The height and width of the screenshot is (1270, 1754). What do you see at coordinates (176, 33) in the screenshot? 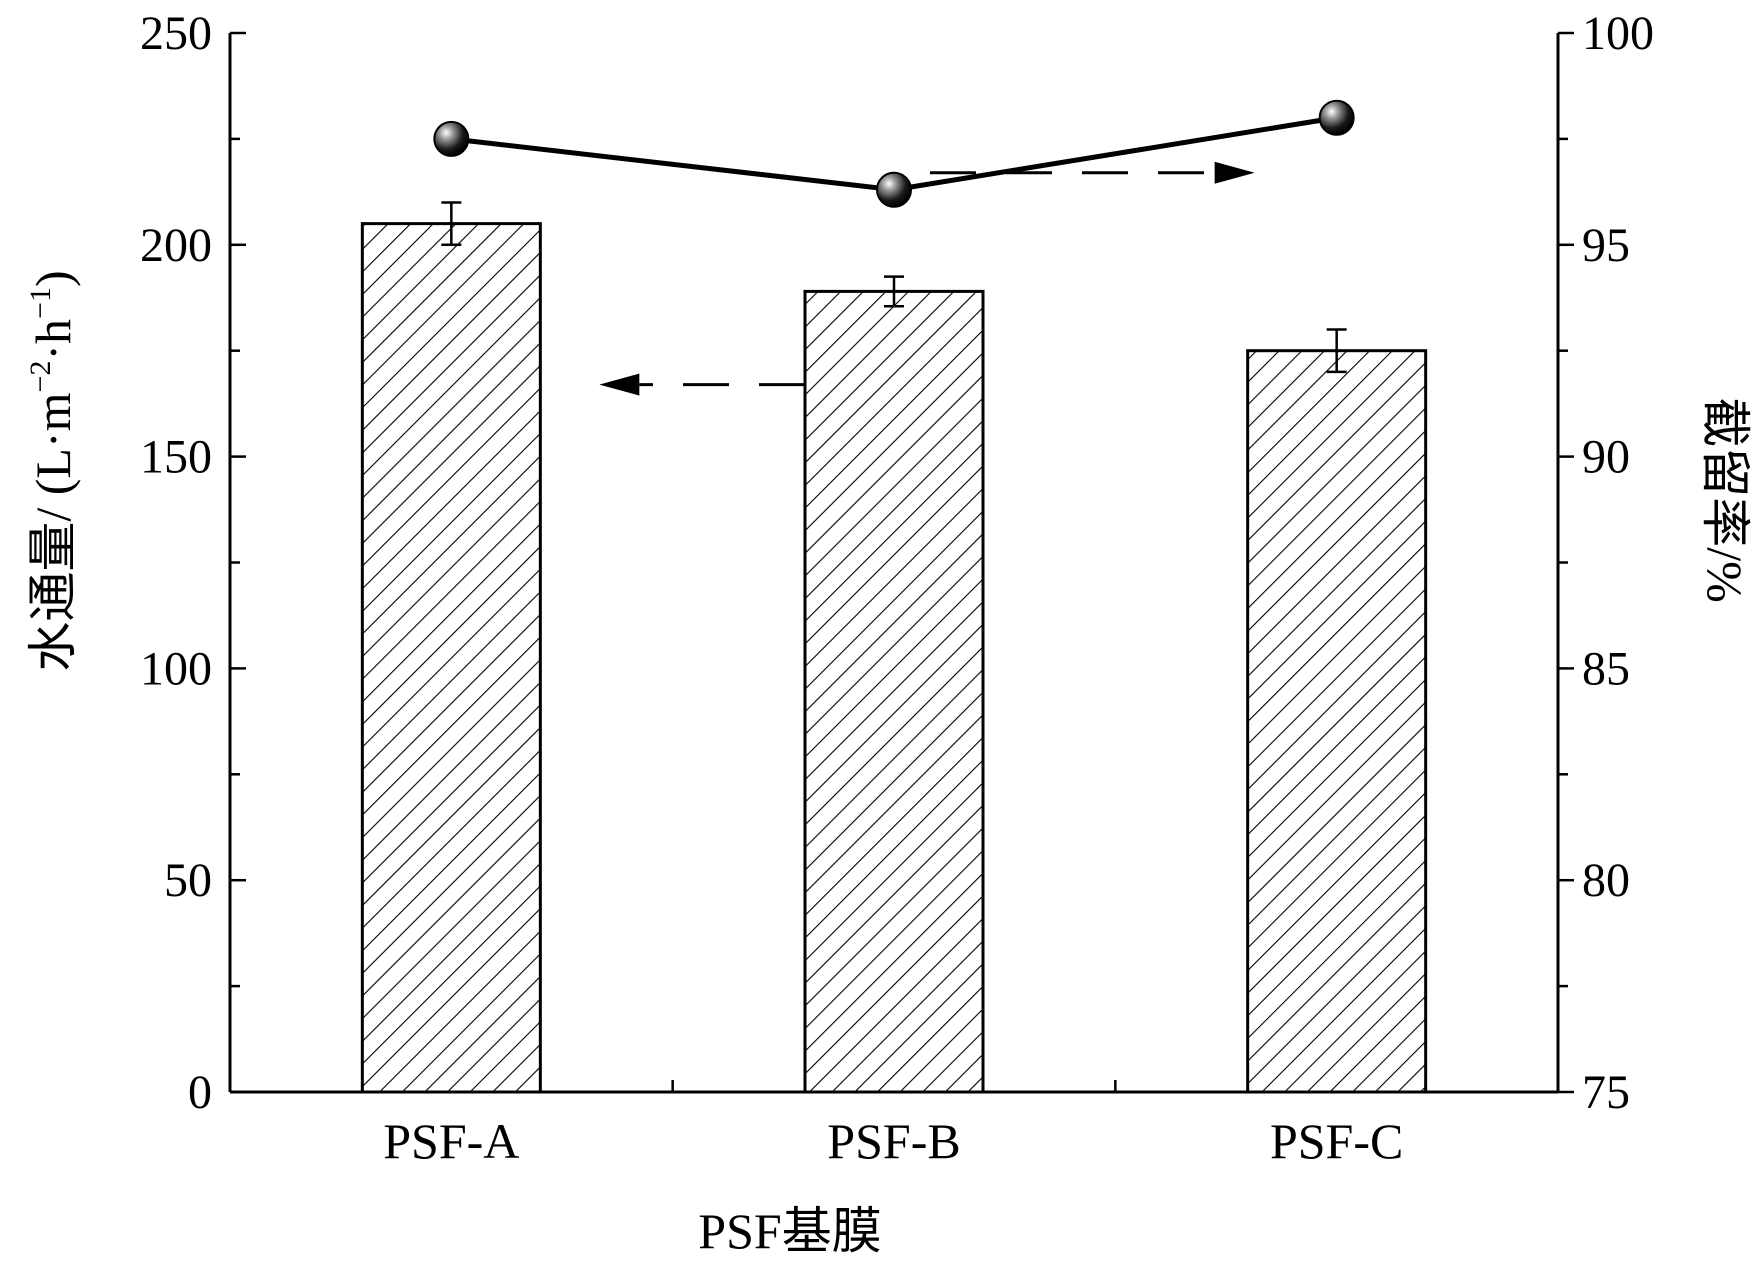
I see `left-tick-label: 250` at bounding box center [176, 33].